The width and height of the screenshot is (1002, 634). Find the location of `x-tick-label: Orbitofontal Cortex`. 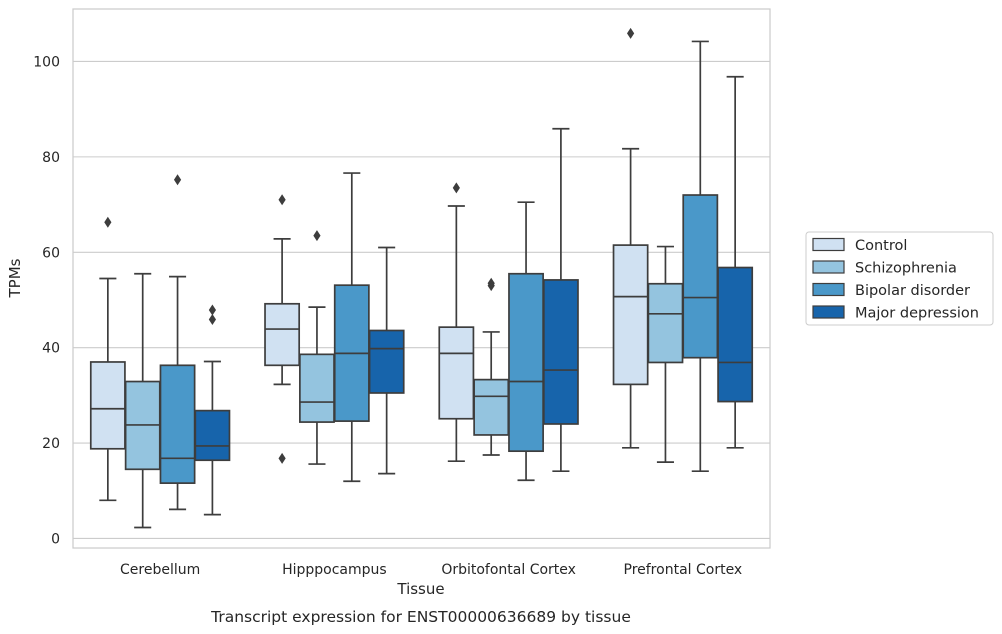

x-tick-label: Orbitofontal Cortex is located at coordinates (508, 570).